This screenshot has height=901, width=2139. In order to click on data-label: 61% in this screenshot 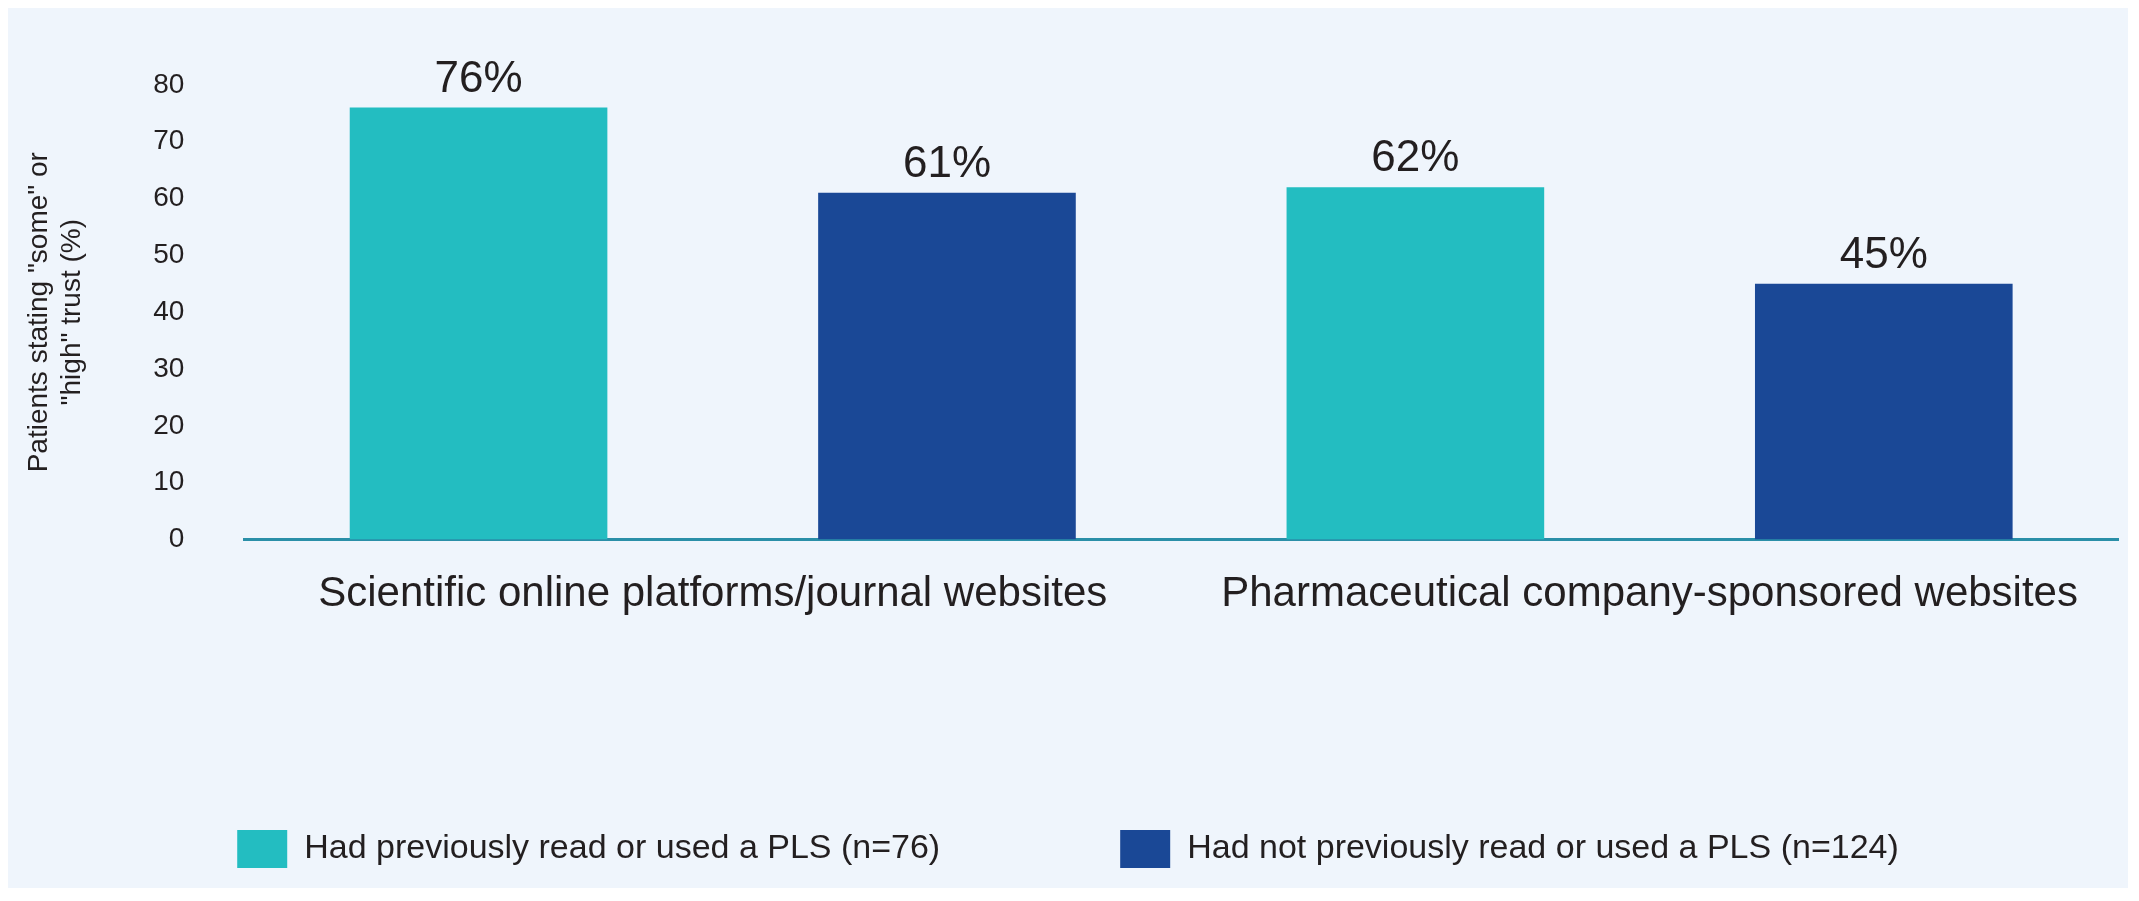, I will do `click(946, 161)`.